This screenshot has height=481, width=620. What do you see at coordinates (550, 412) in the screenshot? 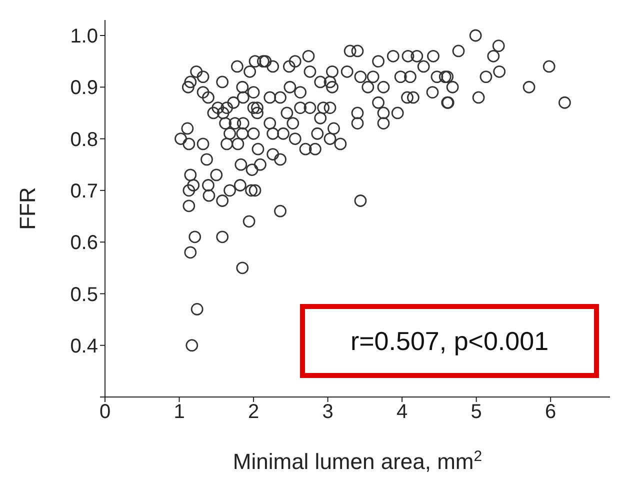
I see `x-tick-label: 6` at bounding box center [550, 412].